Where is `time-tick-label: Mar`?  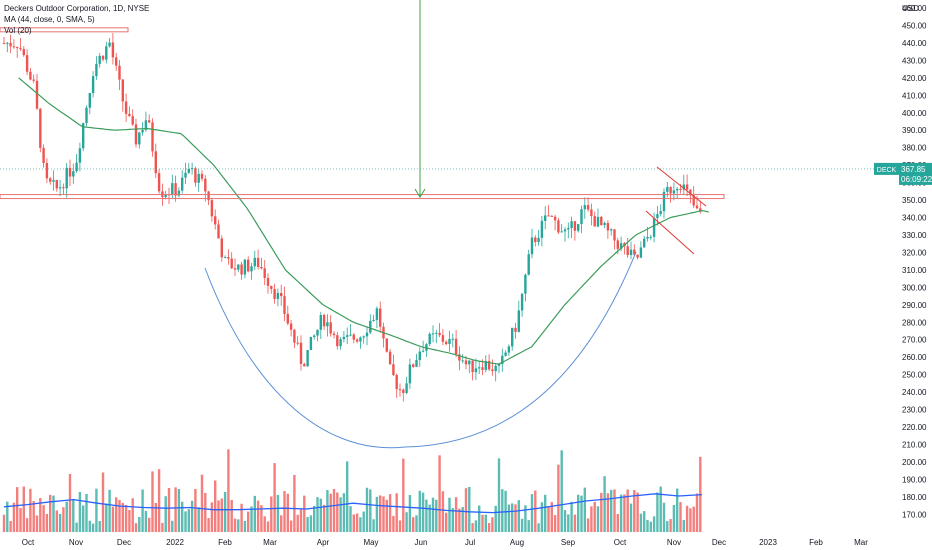
time-tick-label: Mar is located at coordinates (270, 542).